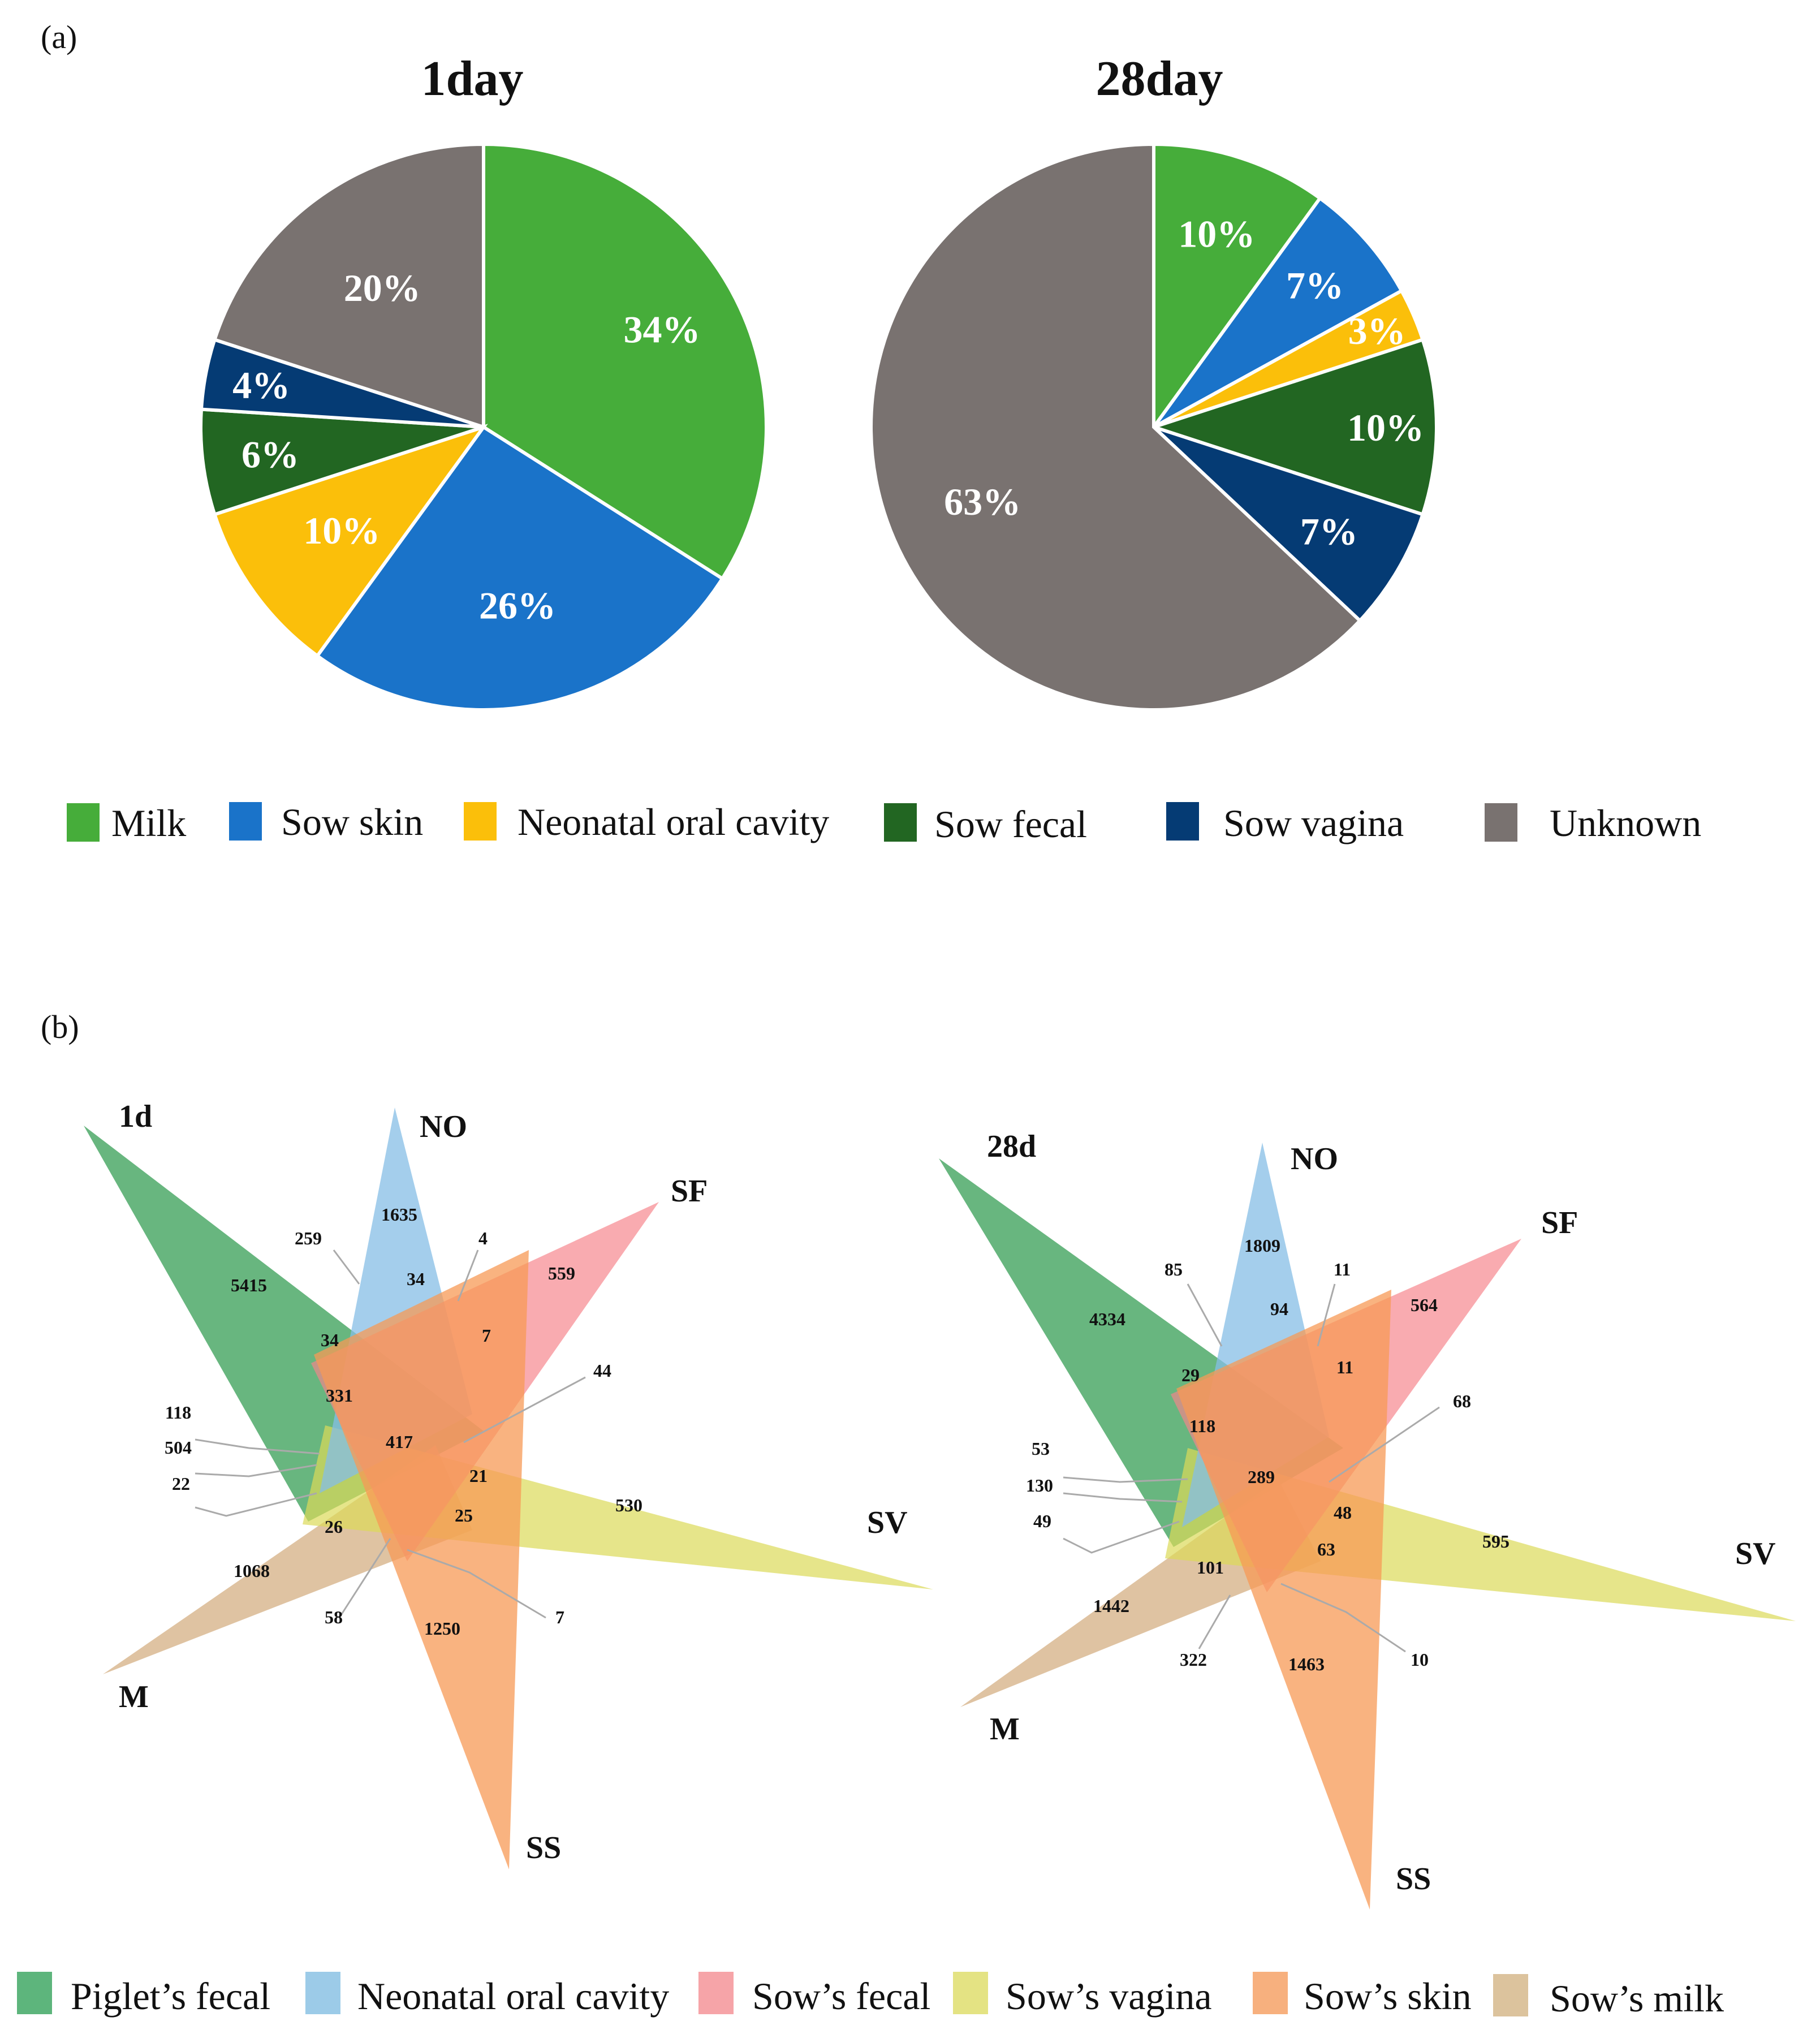 This screenshot has height=2034, width=1820. What do you see at coordinates (135, 1116) in the screenshot?
I see `venn-1d-title: 1d` at bounding box center [135, 1116].